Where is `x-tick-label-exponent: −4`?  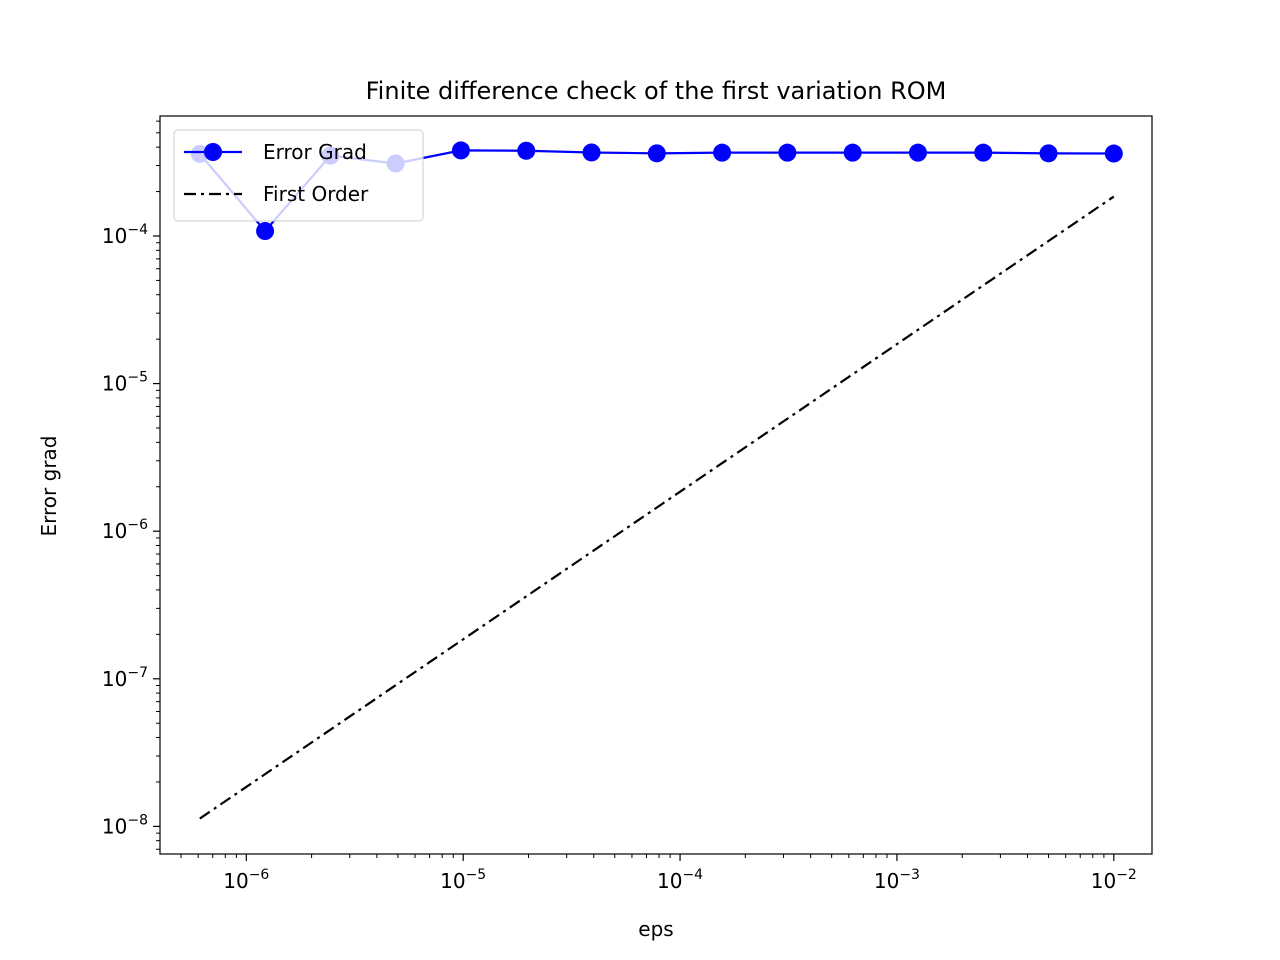
x-tick-label-exponent: −4 is located at coordinates (692, 875).